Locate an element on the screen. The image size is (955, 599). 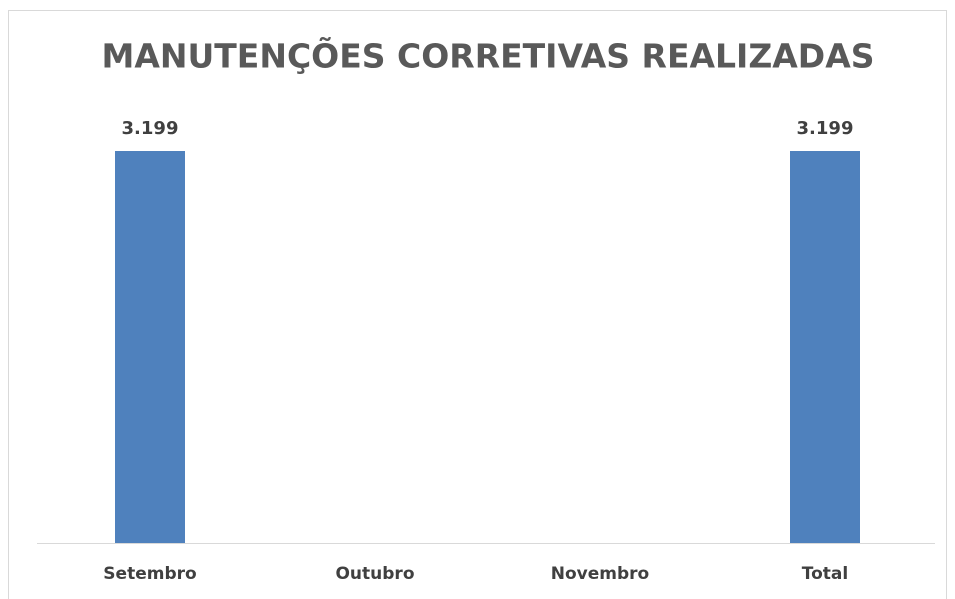
chart-title: MANUTENÇÕES CORRETIVAS REALIZADAS is located at coordinates (487, 56).